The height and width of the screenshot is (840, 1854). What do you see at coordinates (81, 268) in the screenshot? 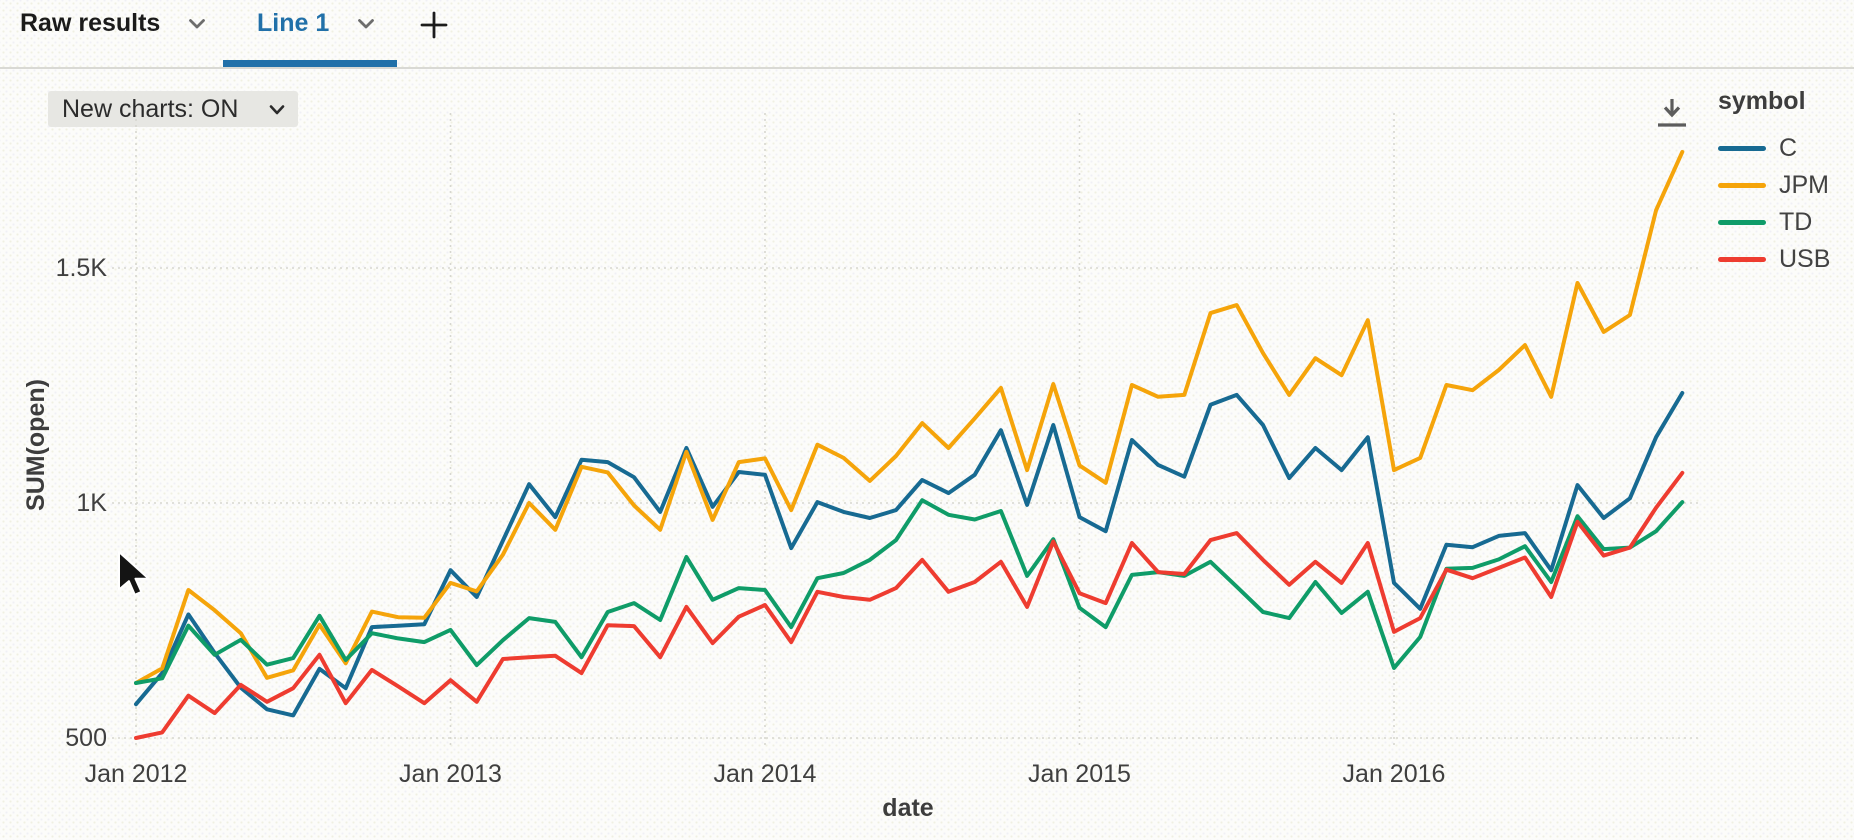
I see `y-tick-label: 1.5K` at bounding box center [81, 268].